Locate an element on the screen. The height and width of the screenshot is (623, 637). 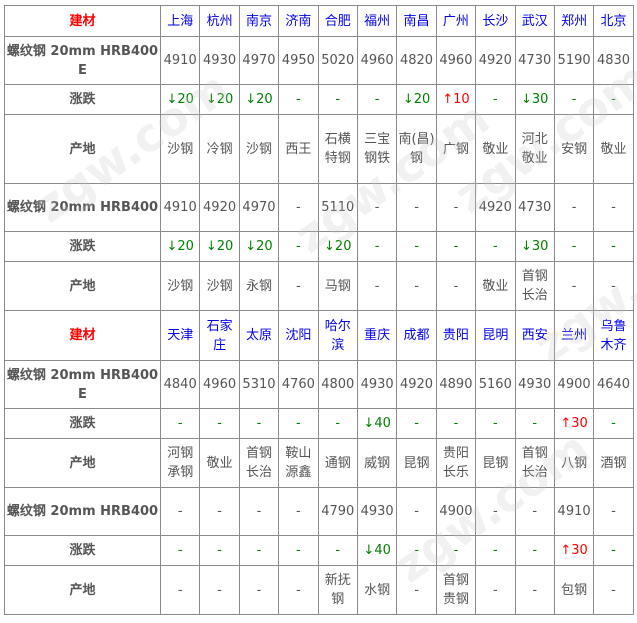
origin-cell: 水钢 is located at coordinates (377, 590).